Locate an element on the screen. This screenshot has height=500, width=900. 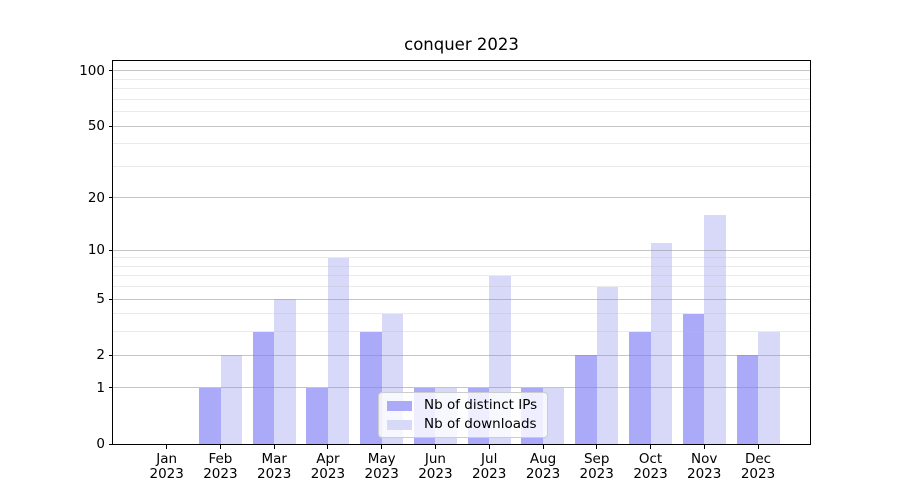
x-tick-feb-2023 is located at coordinates (220, 447).